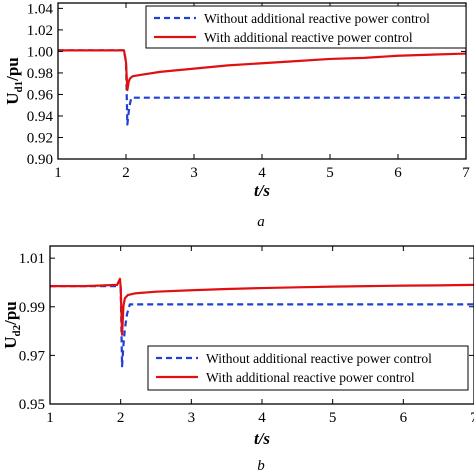 The width and height of the screenshot is (474, 474). Describe the element at coordinates (40, 138) in the screenshot. I see `y-tick-label: 0.92` at that location.